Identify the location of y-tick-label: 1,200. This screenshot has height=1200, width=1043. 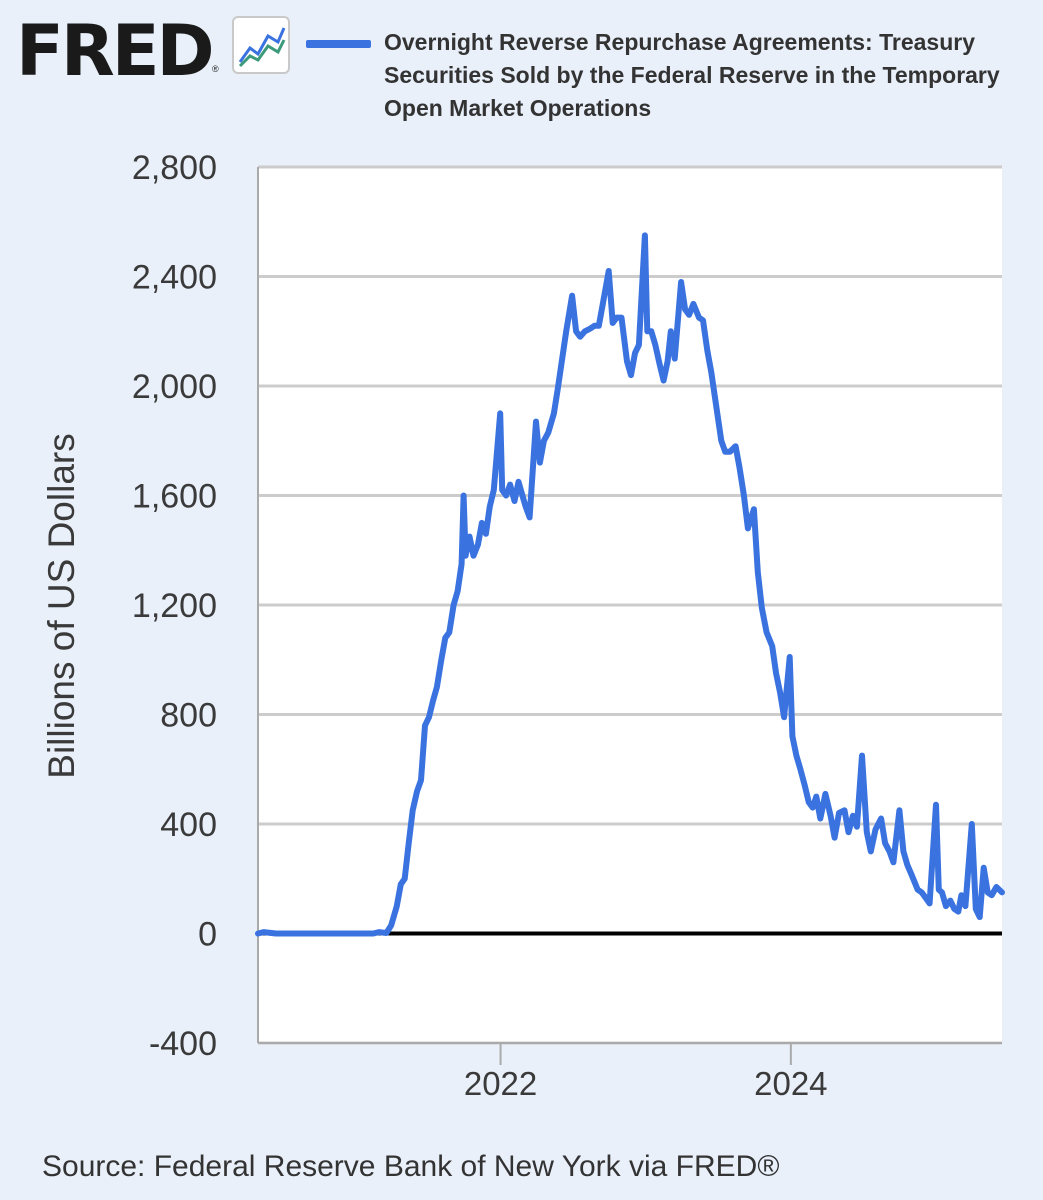
(174, 606).